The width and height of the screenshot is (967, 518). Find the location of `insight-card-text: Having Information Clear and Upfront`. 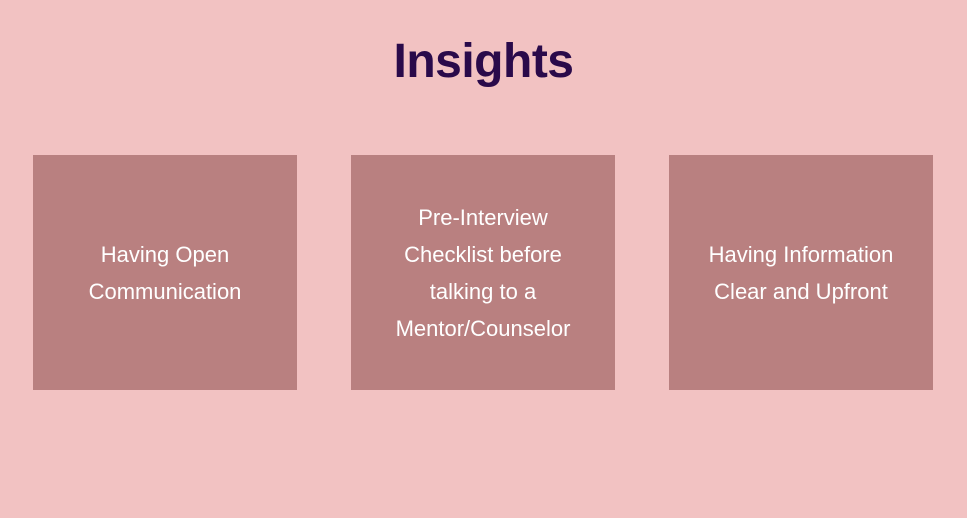

insight-card-text: Having Information Clear and Upfront is located at coordinates (801, 272).